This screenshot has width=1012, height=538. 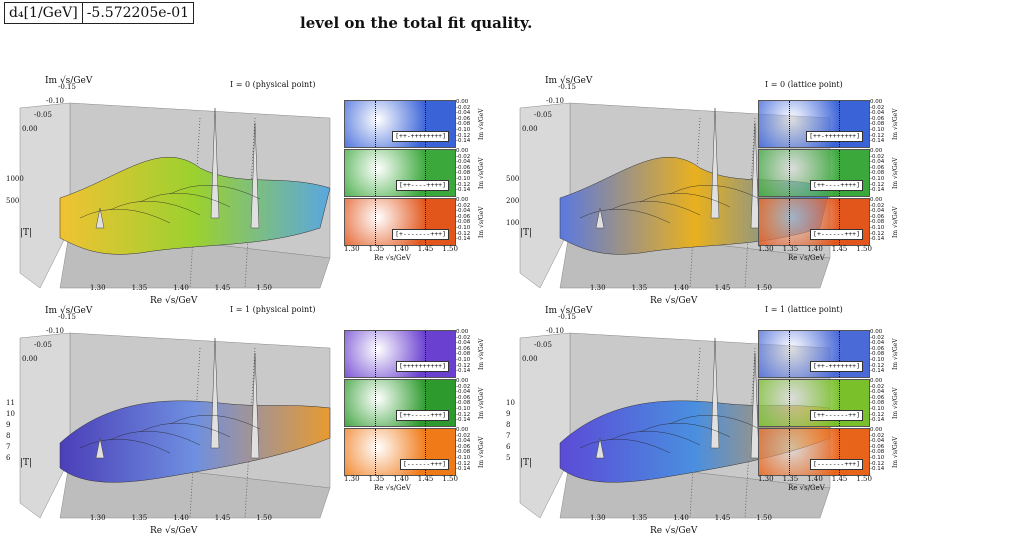 I want to click on strip-im-tick: -0.06, so click(x=877, y=118).